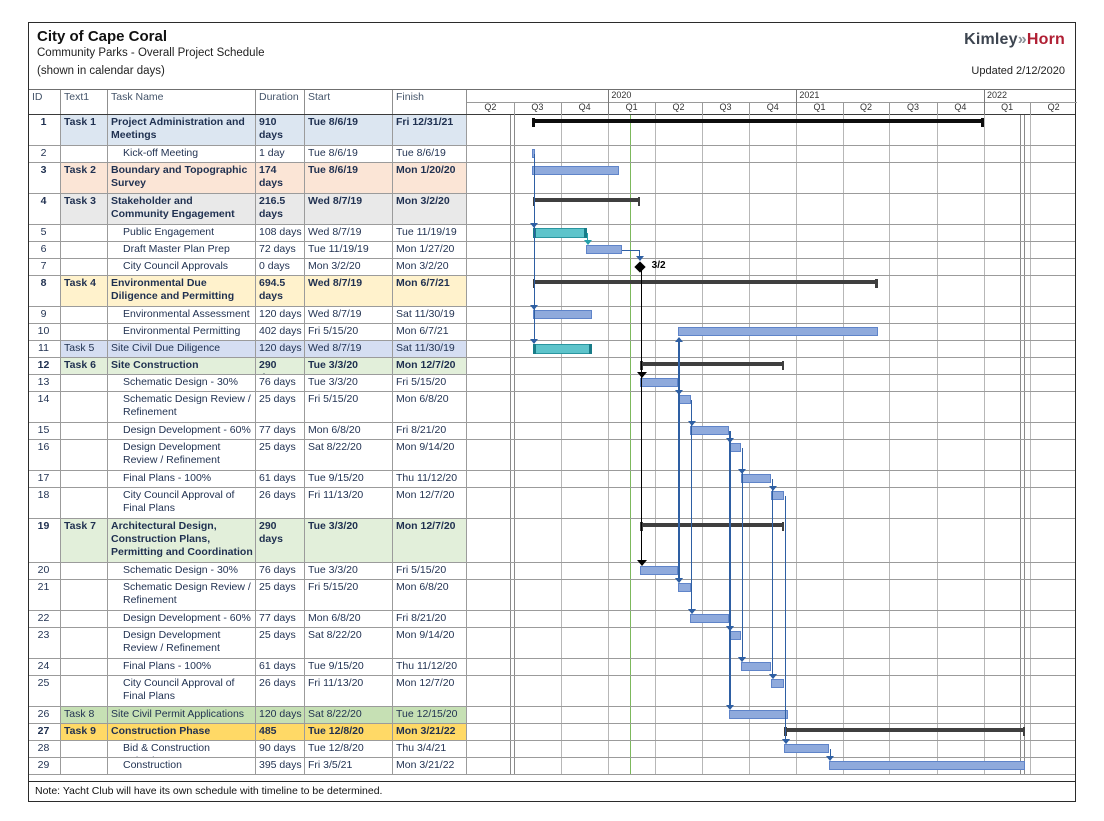 This screenshot has height=821, width=1104. Describe the element at coordinates (84, 291) in the screenshot. I see `cell-text1: Task 4` at that location.